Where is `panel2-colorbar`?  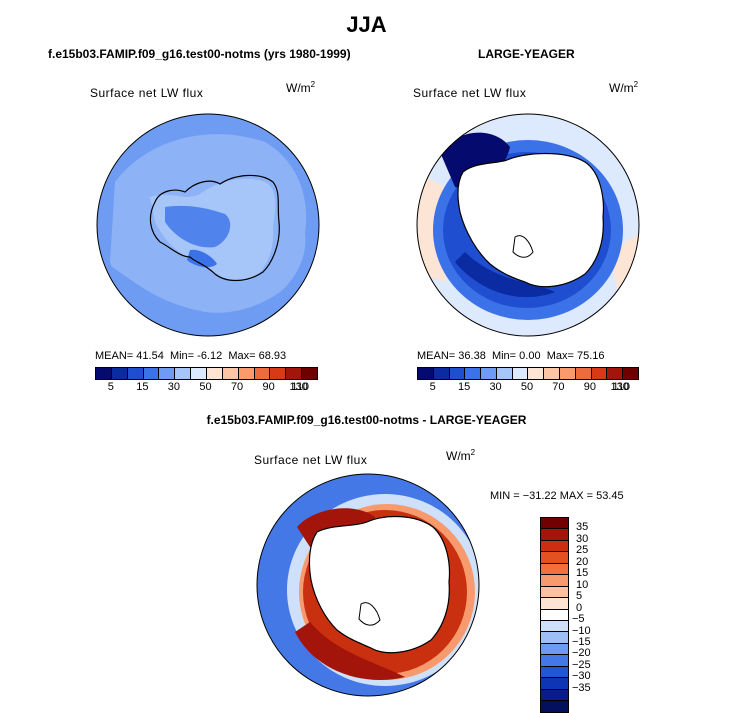
panel2-colorbar is located at coordinates (528, 373).